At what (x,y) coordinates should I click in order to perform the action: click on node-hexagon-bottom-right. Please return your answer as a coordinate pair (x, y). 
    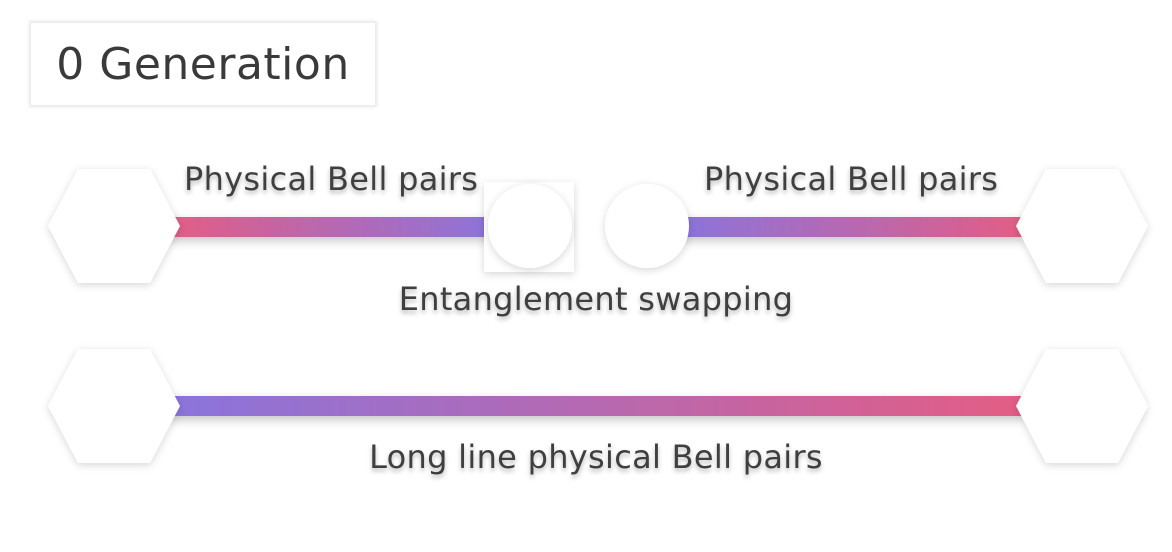
    Looking at the image, I should click on (1082, 406).